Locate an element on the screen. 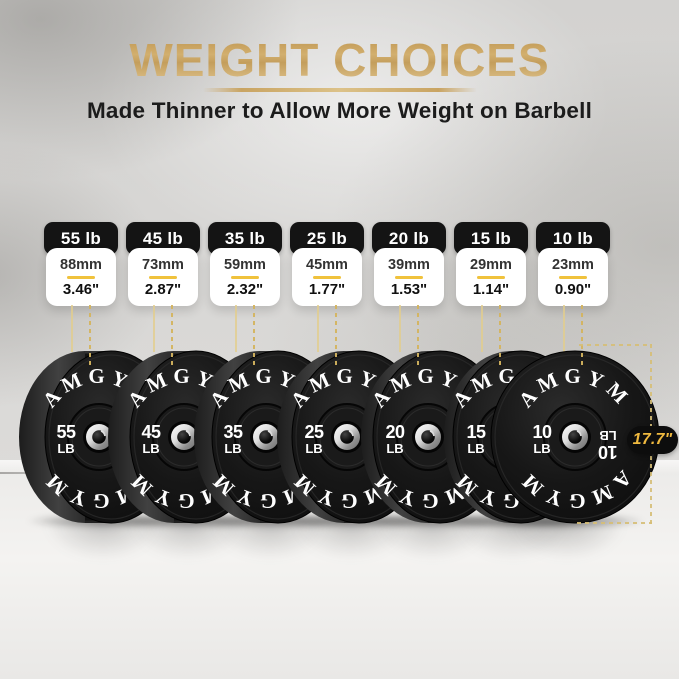 The height and width of the screenshot is (679, 679). spec-card: 15 lb 29mm 1.14" is located at coordinates (491, 264).